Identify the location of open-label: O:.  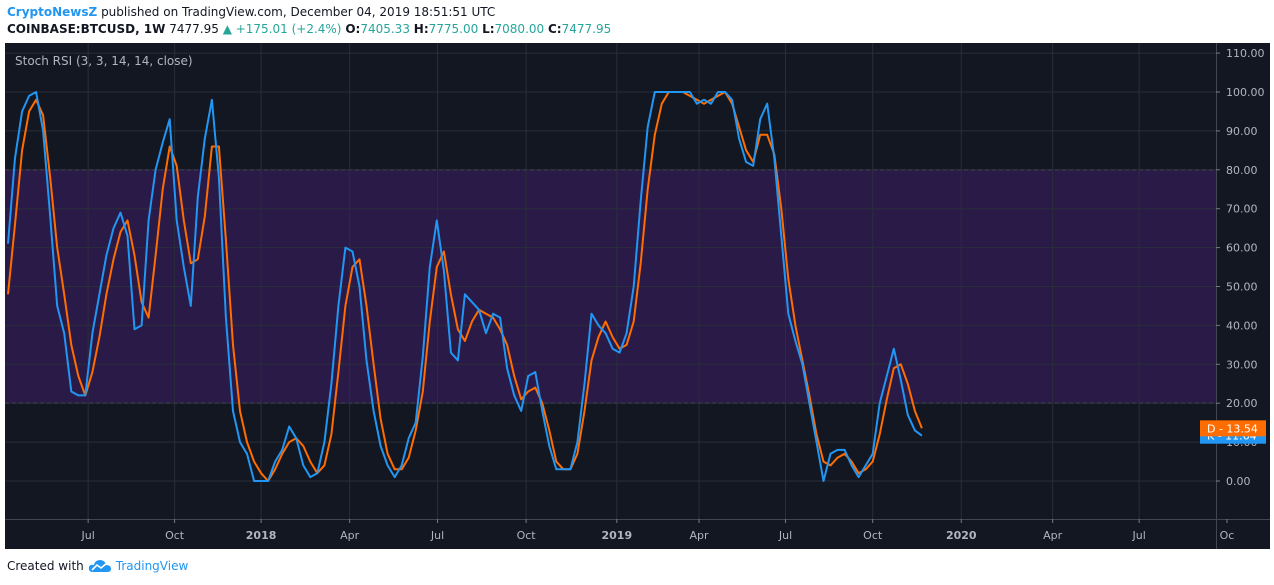
(353, 29).